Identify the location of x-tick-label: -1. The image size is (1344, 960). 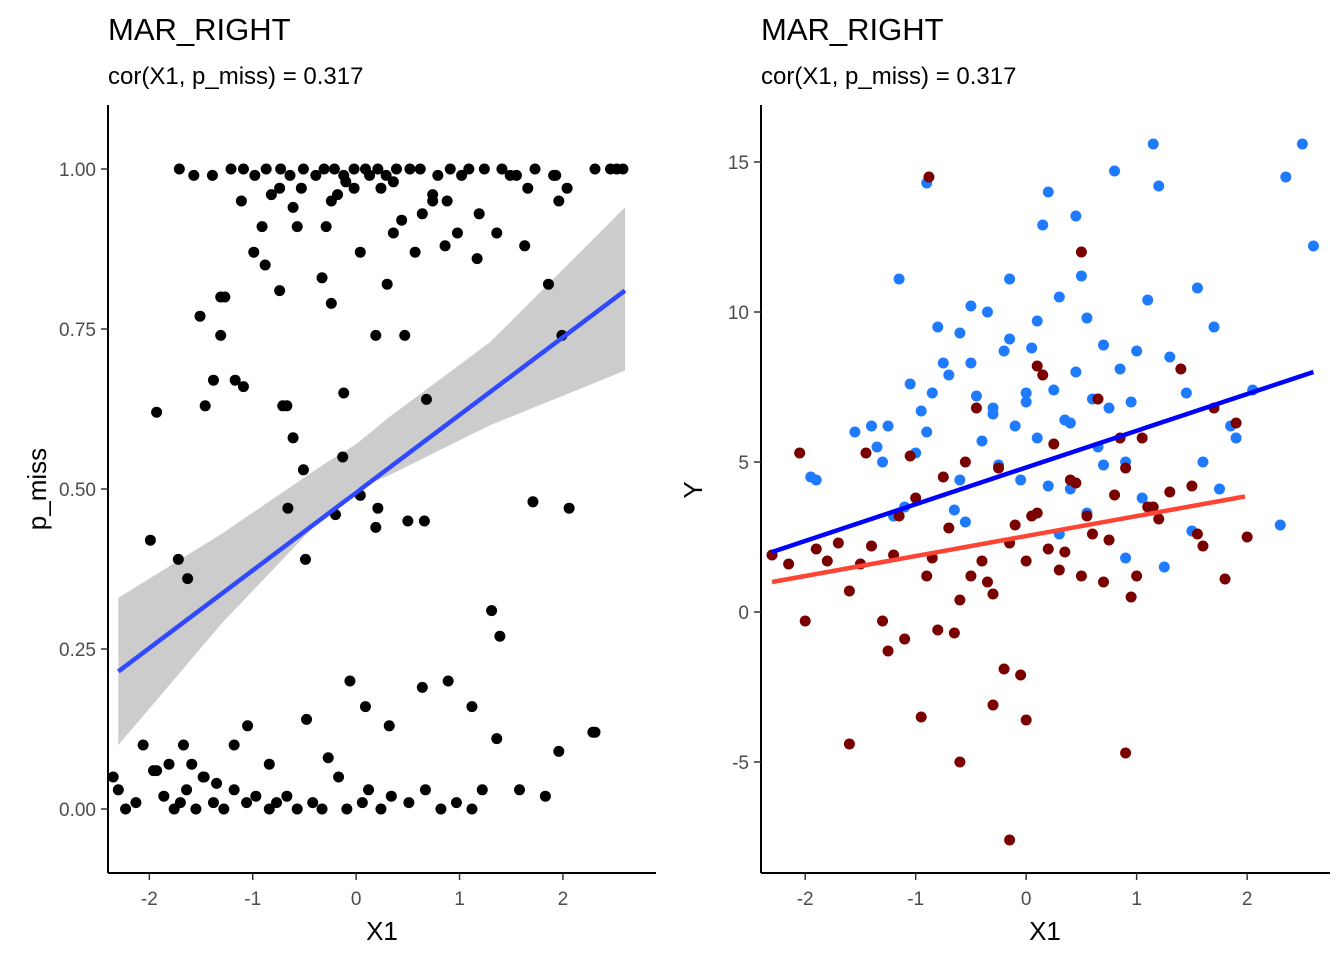
(252, 899).